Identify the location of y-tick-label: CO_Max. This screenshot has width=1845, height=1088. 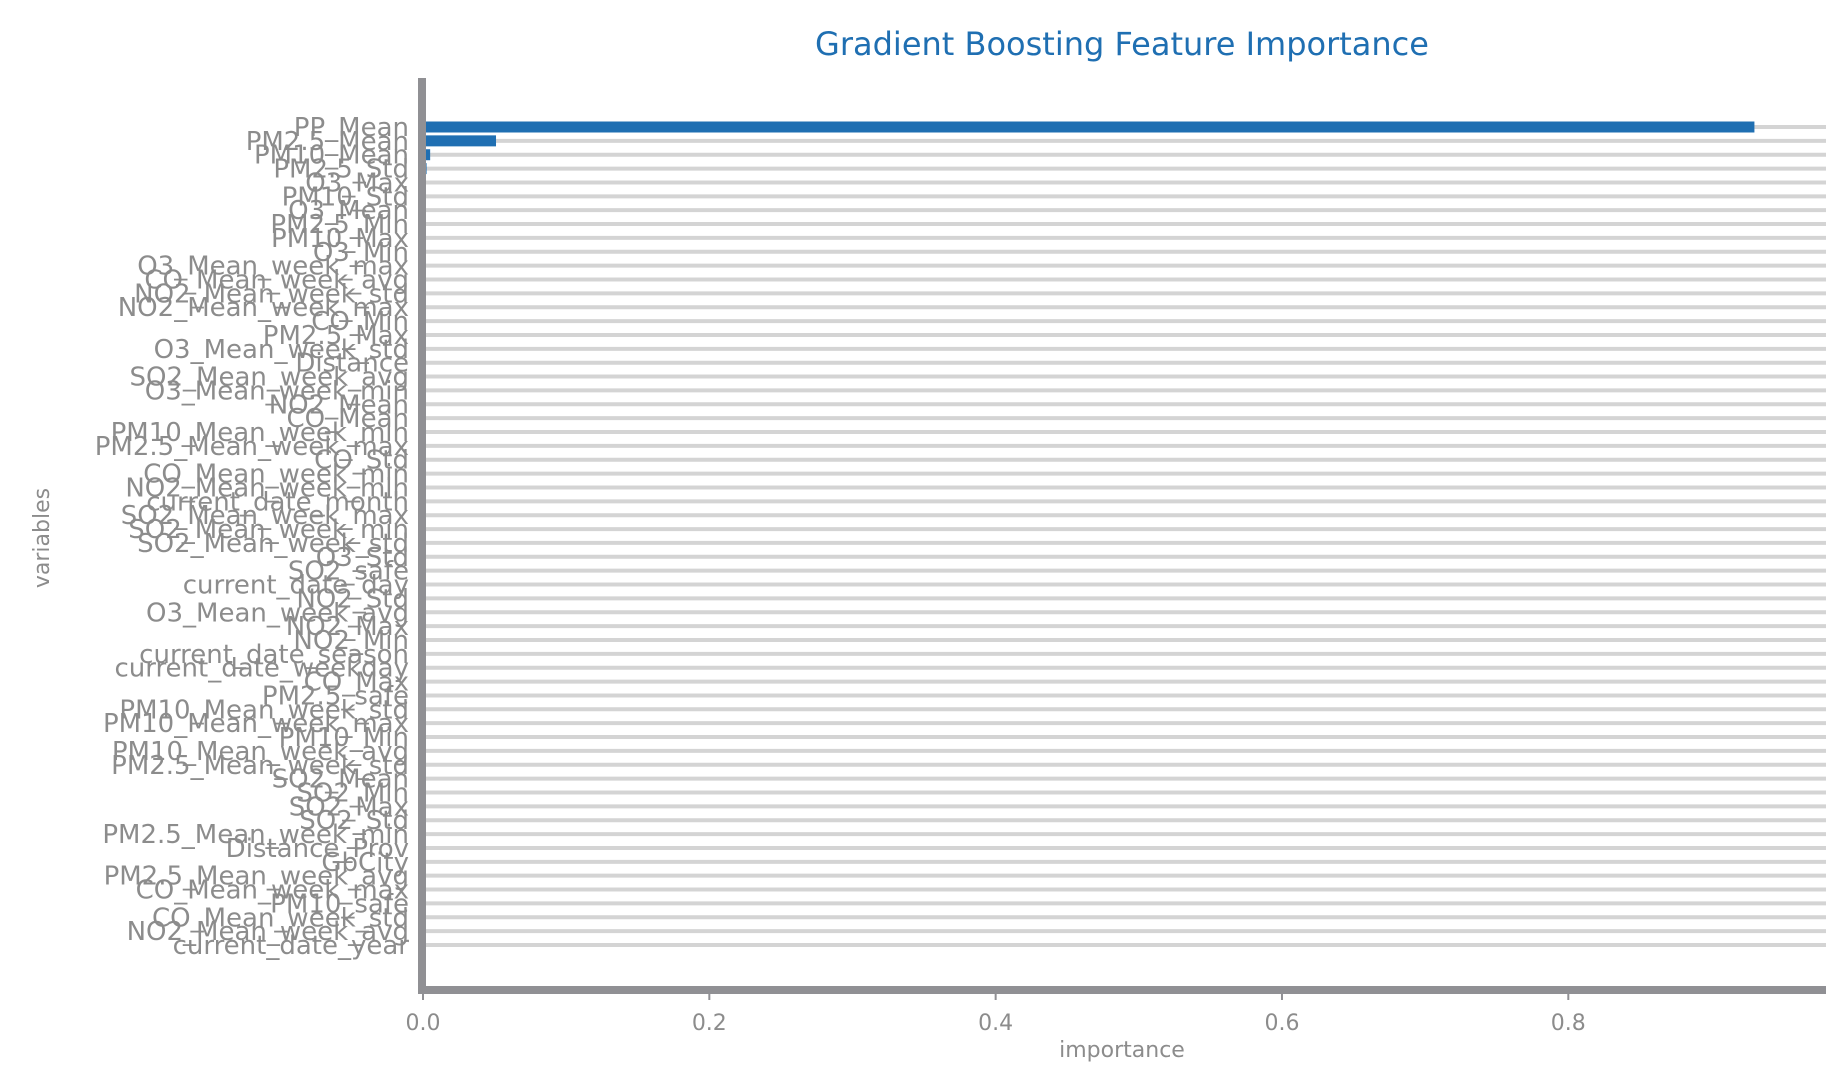
(356, 683).